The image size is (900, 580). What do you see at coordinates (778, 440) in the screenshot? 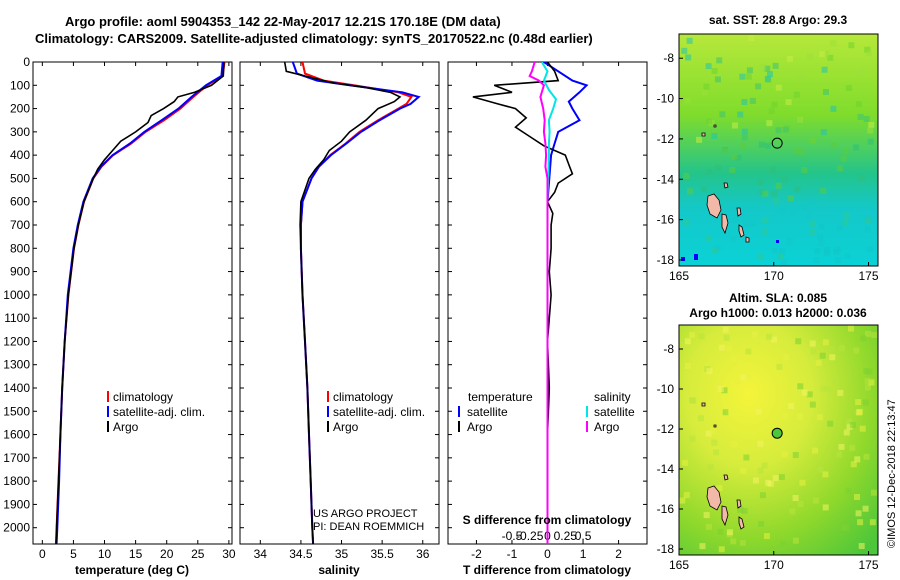
I see `sla-field-texture` at bounding box center [778, 440].